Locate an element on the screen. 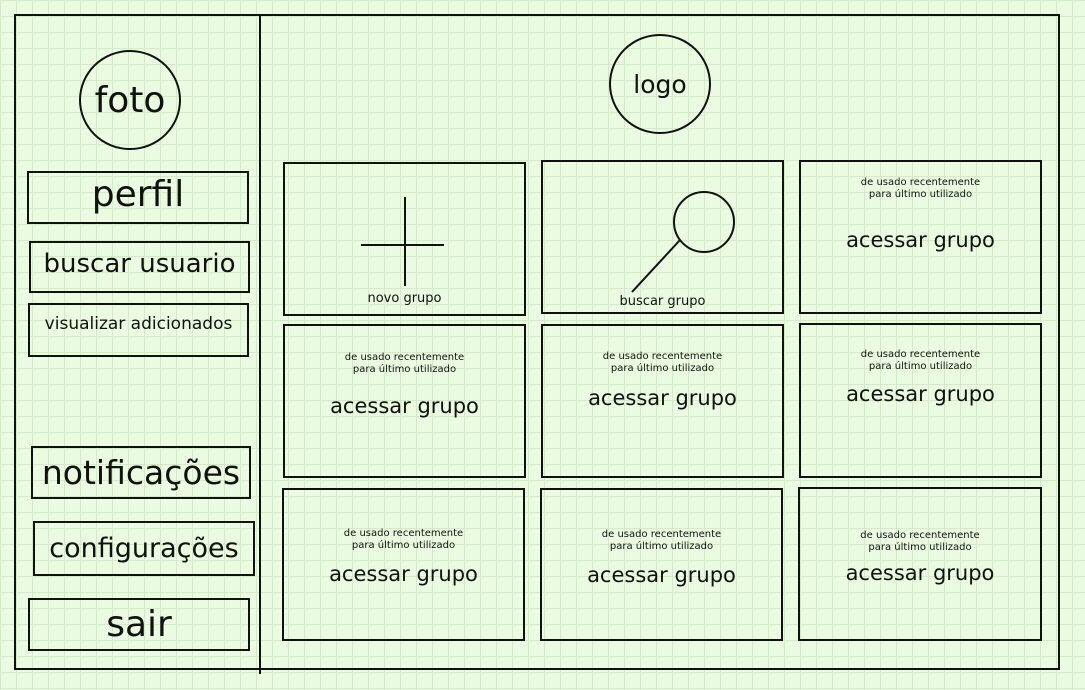  search-user-button: buscar usuario is located at coordinates (139, 267).